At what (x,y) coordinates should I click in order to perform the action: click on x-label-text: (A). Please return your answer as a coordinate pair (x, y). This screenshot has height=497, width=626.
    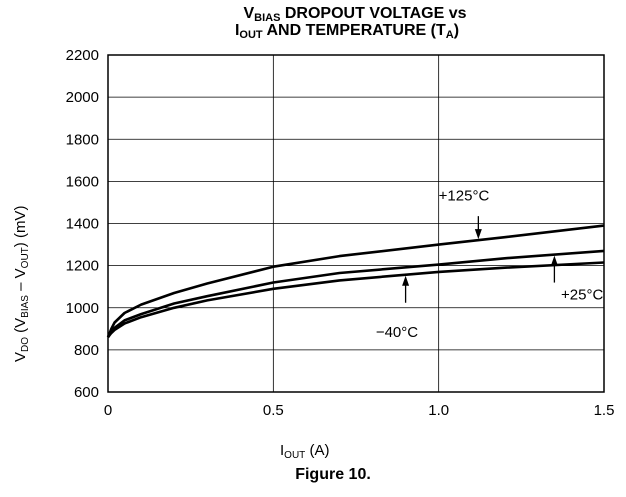
    Looking at the image, I should click on (317, 450).